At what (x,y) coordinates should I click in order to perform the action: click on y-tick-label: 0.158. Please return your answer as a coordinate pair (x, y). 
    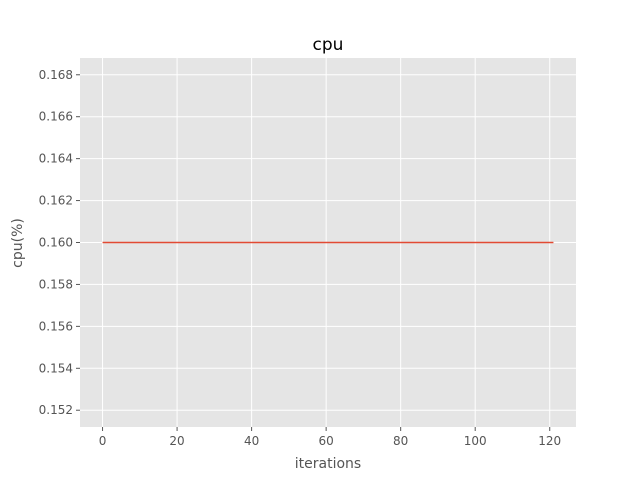
    Looking at the image, I should click on (56, 284).